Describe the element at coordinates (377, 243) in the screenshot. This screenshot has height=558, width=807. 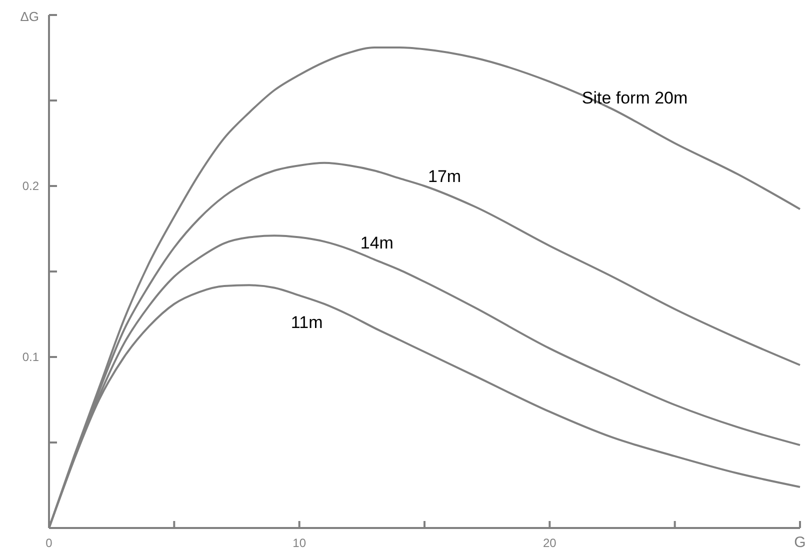
I see `series-label: 14m` at that location.